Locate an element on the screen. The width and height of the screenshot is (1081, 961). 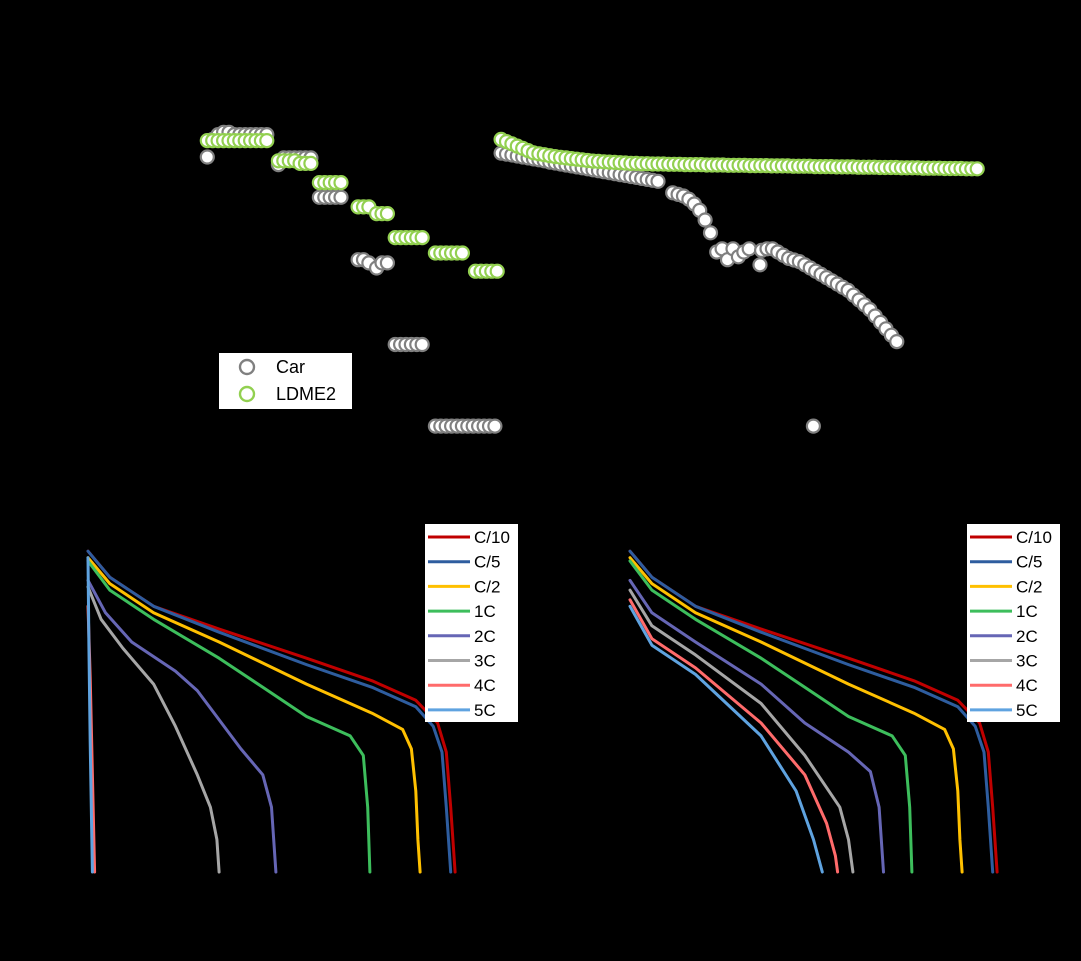
legend: Car LDME2 is located at coordinates (285, 381).